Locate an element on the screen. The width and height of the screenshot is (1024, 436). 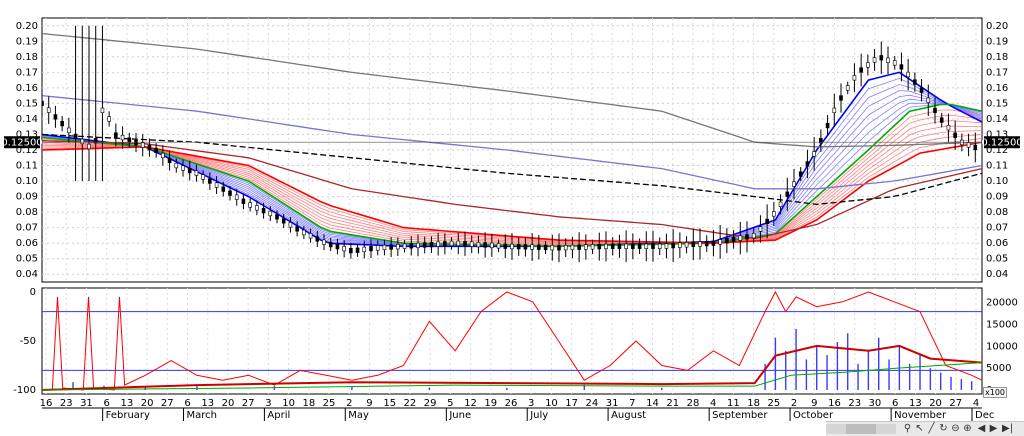
y-tick-label-left: 0.20 is located at coordinates (27, 26).